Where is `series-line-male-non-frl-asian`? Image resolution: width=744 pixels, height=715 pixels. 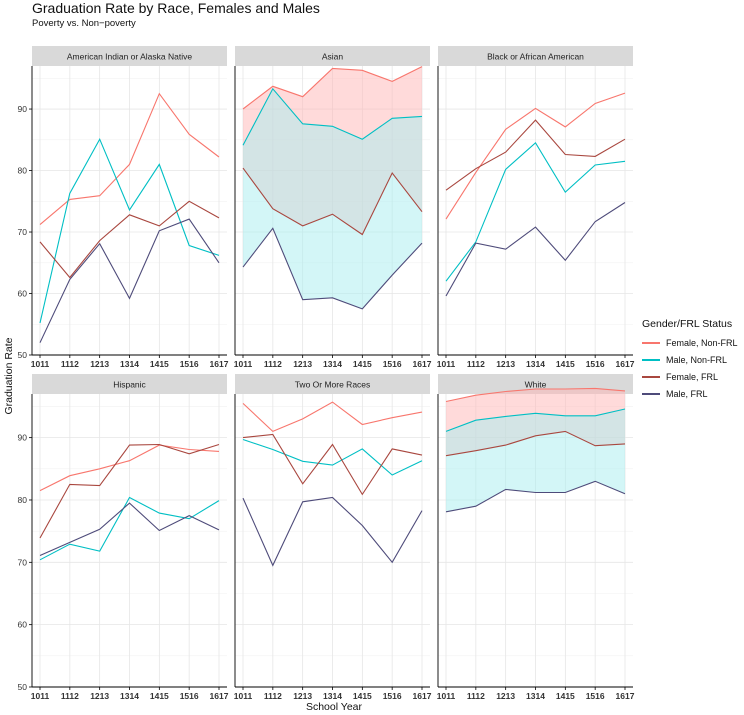
series-line-male-non-frl-asian is located at coordinates (332, 116).